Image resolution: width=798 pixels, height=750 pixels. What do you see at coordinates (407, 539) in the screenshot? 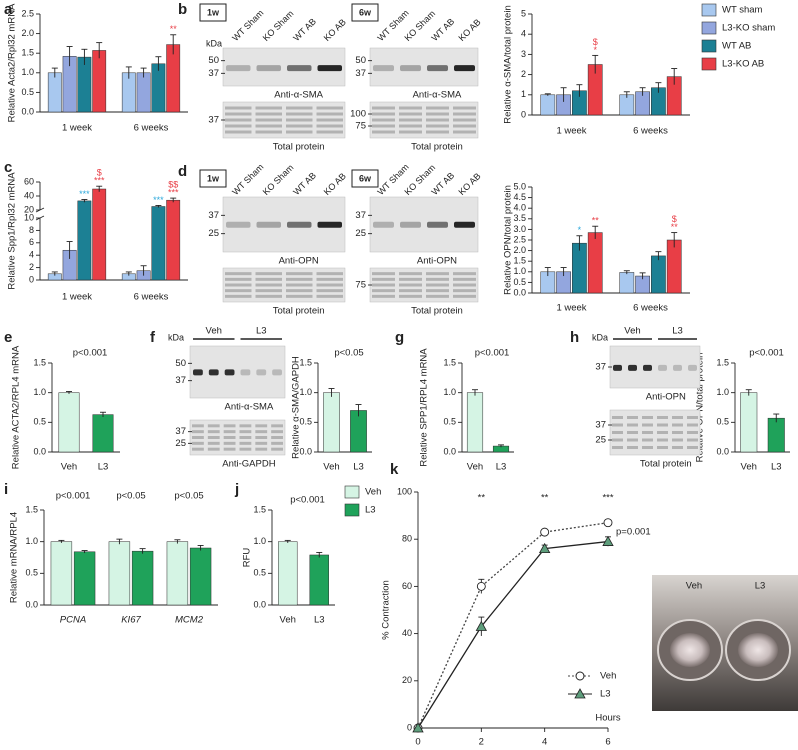
I see `y-tick-label: 80` at bounding box center [407, 539].